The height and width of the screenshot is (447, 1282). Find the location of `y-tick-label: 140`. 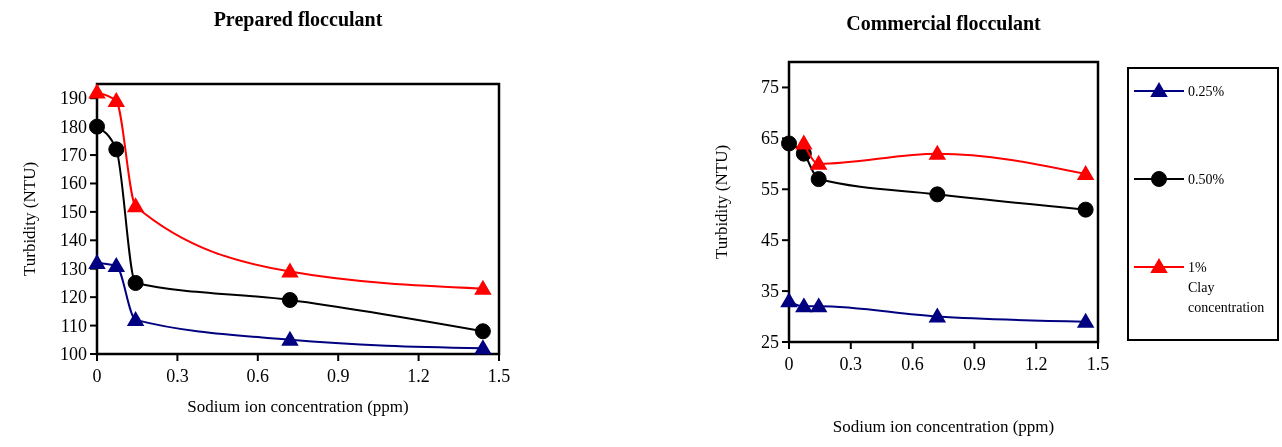

y-tick-label: 140 is located at coordinates (73, 240).